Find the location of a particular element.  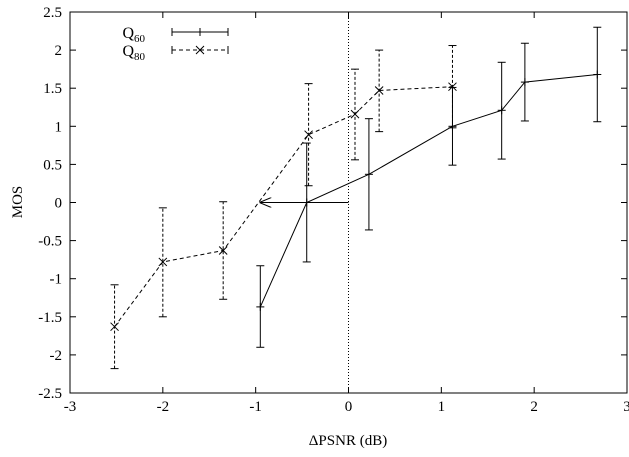

y-tick-label: 0.5 is located at coordinates (52, 165).